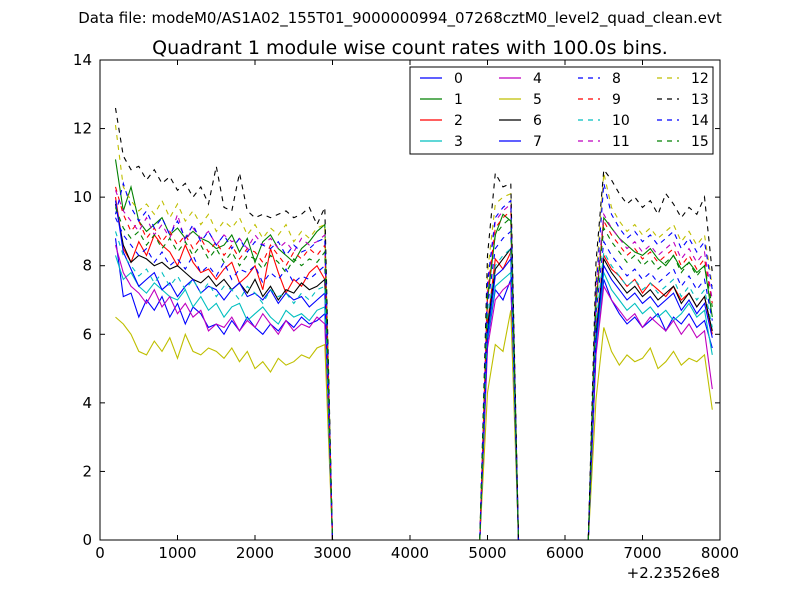 This screenshot has height=600, width=800. I want to click on legend-item-0: 0, so click(441, 79).